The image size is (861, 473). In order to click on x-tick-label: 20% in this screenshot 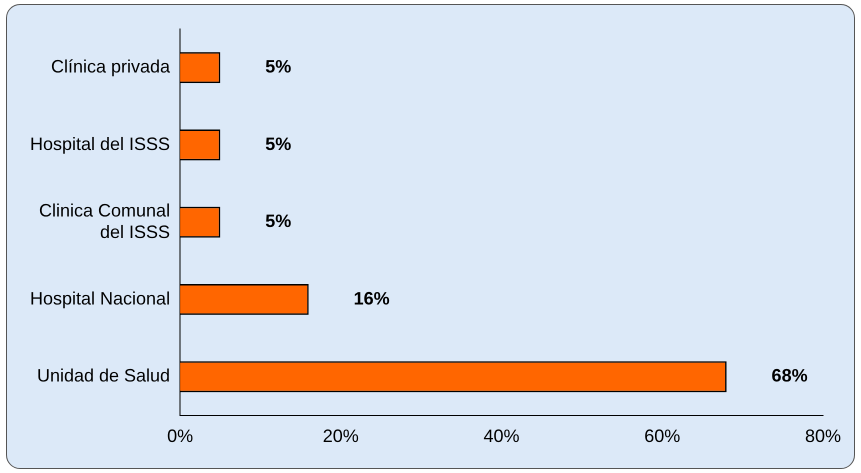, I will do `click(340, 436)`.